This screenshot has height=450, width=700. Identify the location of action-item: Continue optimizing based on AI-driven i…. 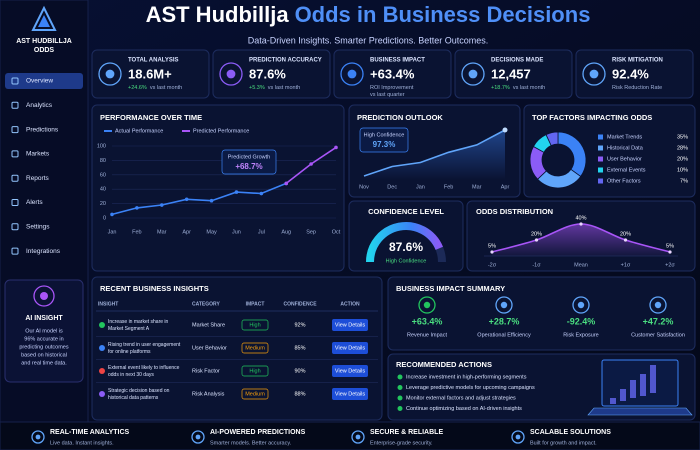
(464, 409).